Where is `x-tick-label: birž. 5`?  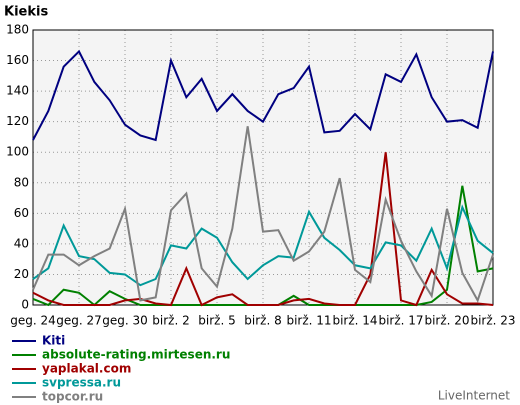 x-tick-label: birž. 5 is located at coordinates (216, 321).